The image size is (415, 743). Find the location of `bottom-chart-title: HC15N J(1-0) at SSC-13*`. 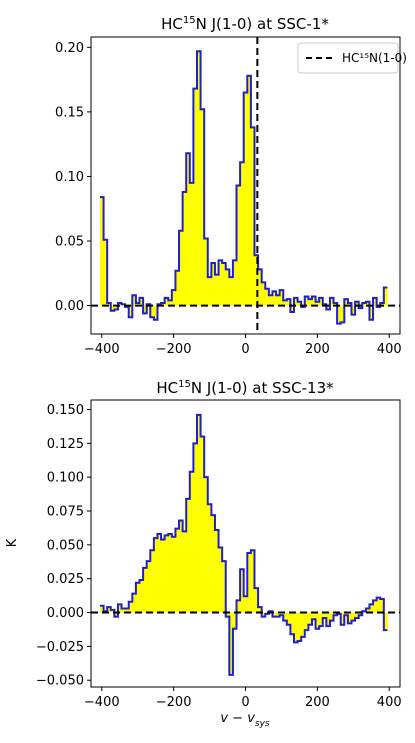

bottom-chart-title: HC15N J(1-0) at SSC-13* is located at coordinates (245, 388).